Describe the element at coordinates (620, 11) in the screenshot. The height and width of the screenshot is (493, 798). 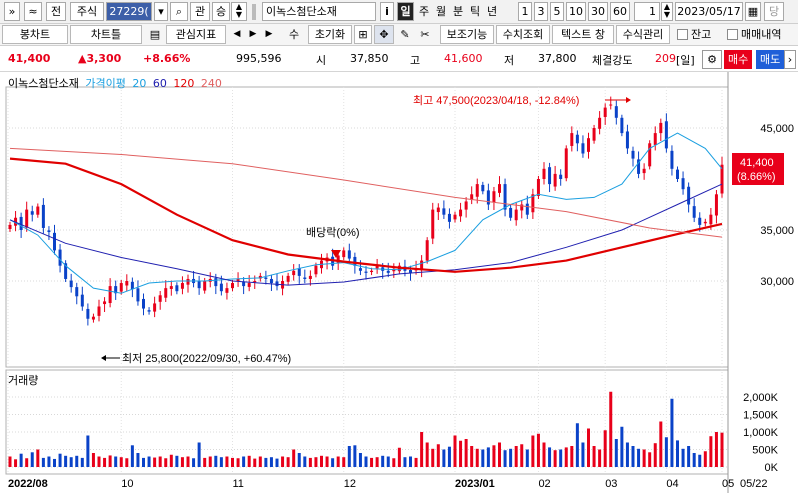
I see `interval-60-button: 60` at that location.